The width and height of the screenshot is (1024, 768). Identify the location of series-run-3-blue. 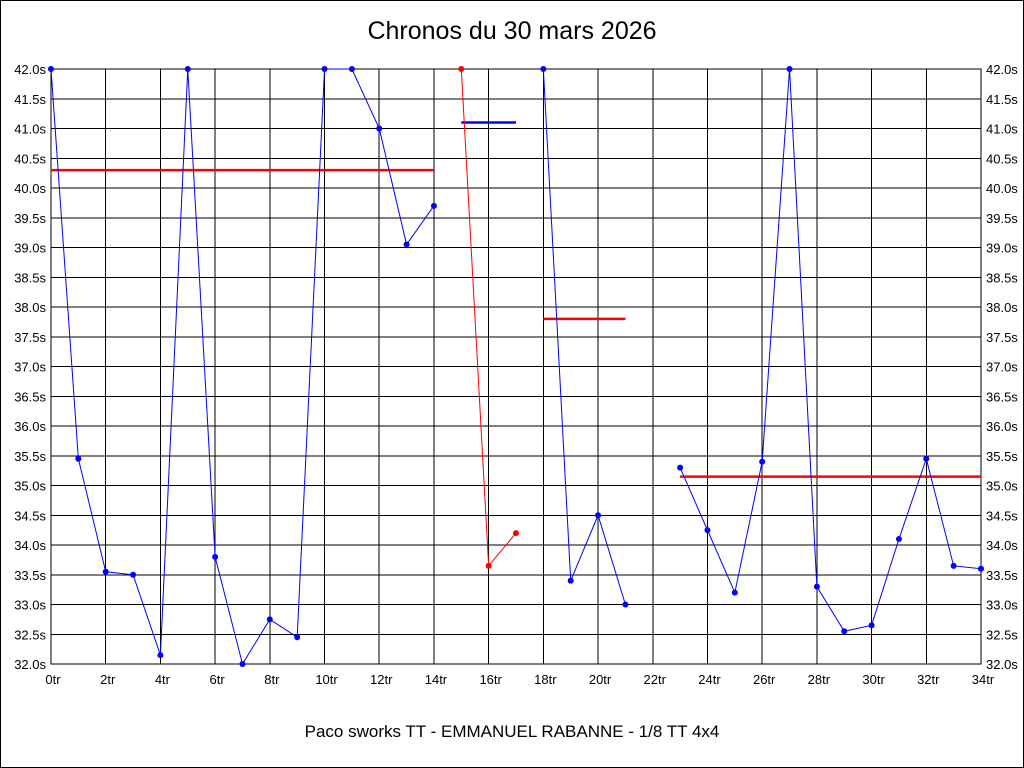
(584, 337).